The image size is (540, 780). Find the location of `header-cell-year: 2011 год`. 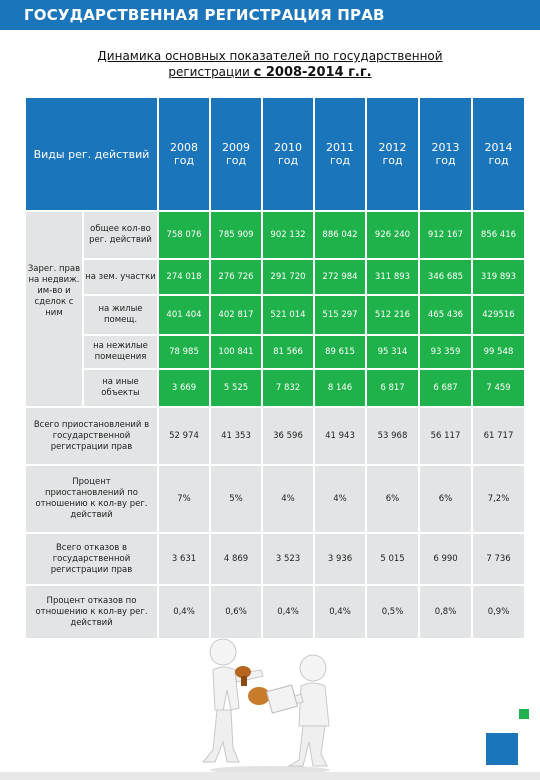

header-cell-year: 2011 год is located at coordinates (340, 154).